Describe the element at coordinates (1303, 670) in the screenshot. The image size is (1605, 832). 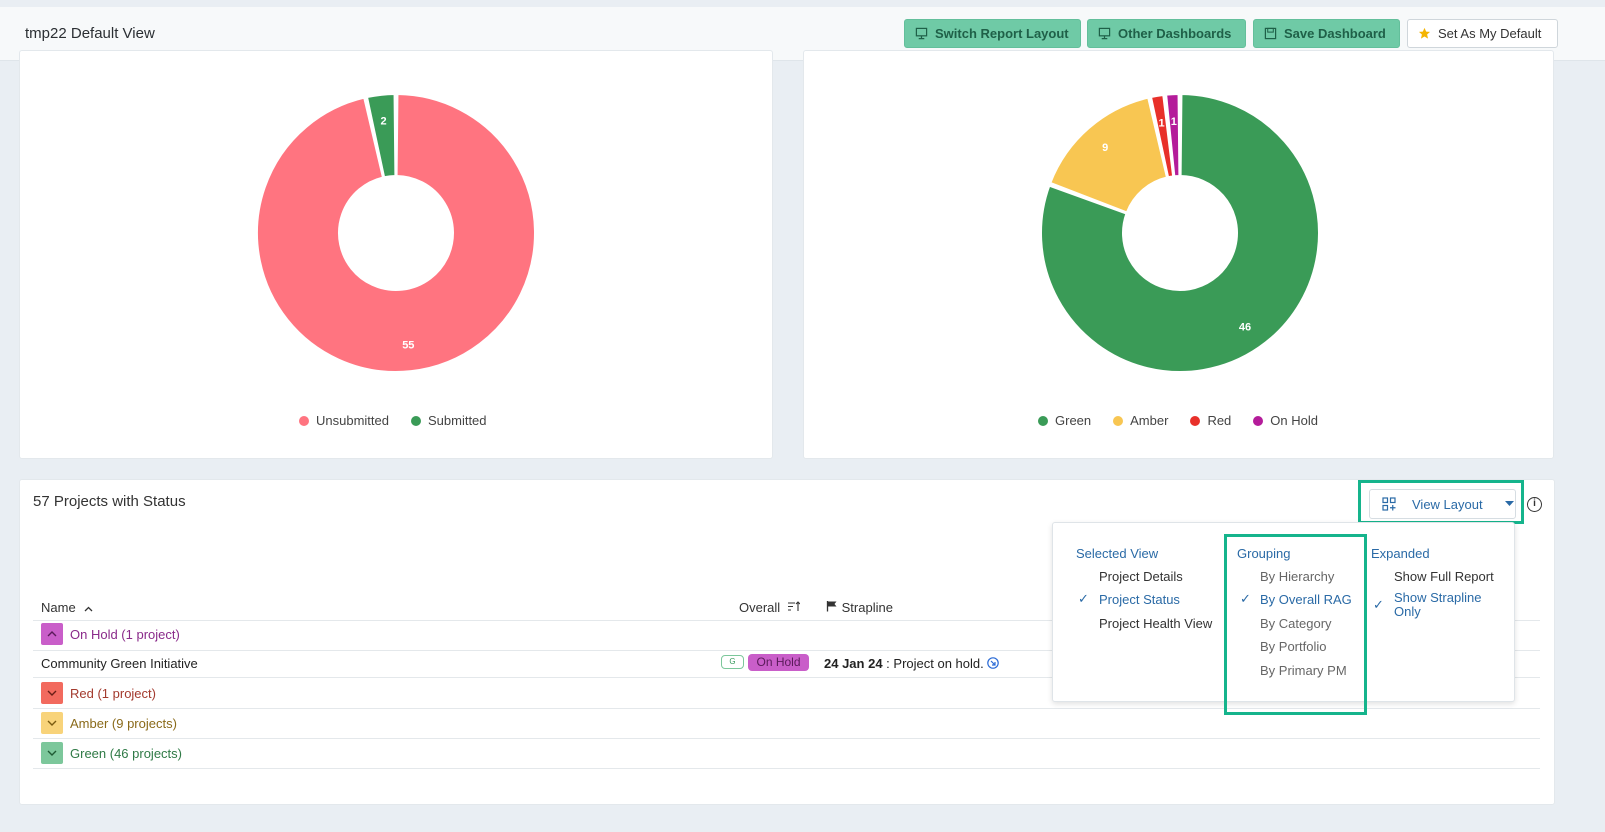
I see `option-by-primary-pm: By Primary PM` at that location.